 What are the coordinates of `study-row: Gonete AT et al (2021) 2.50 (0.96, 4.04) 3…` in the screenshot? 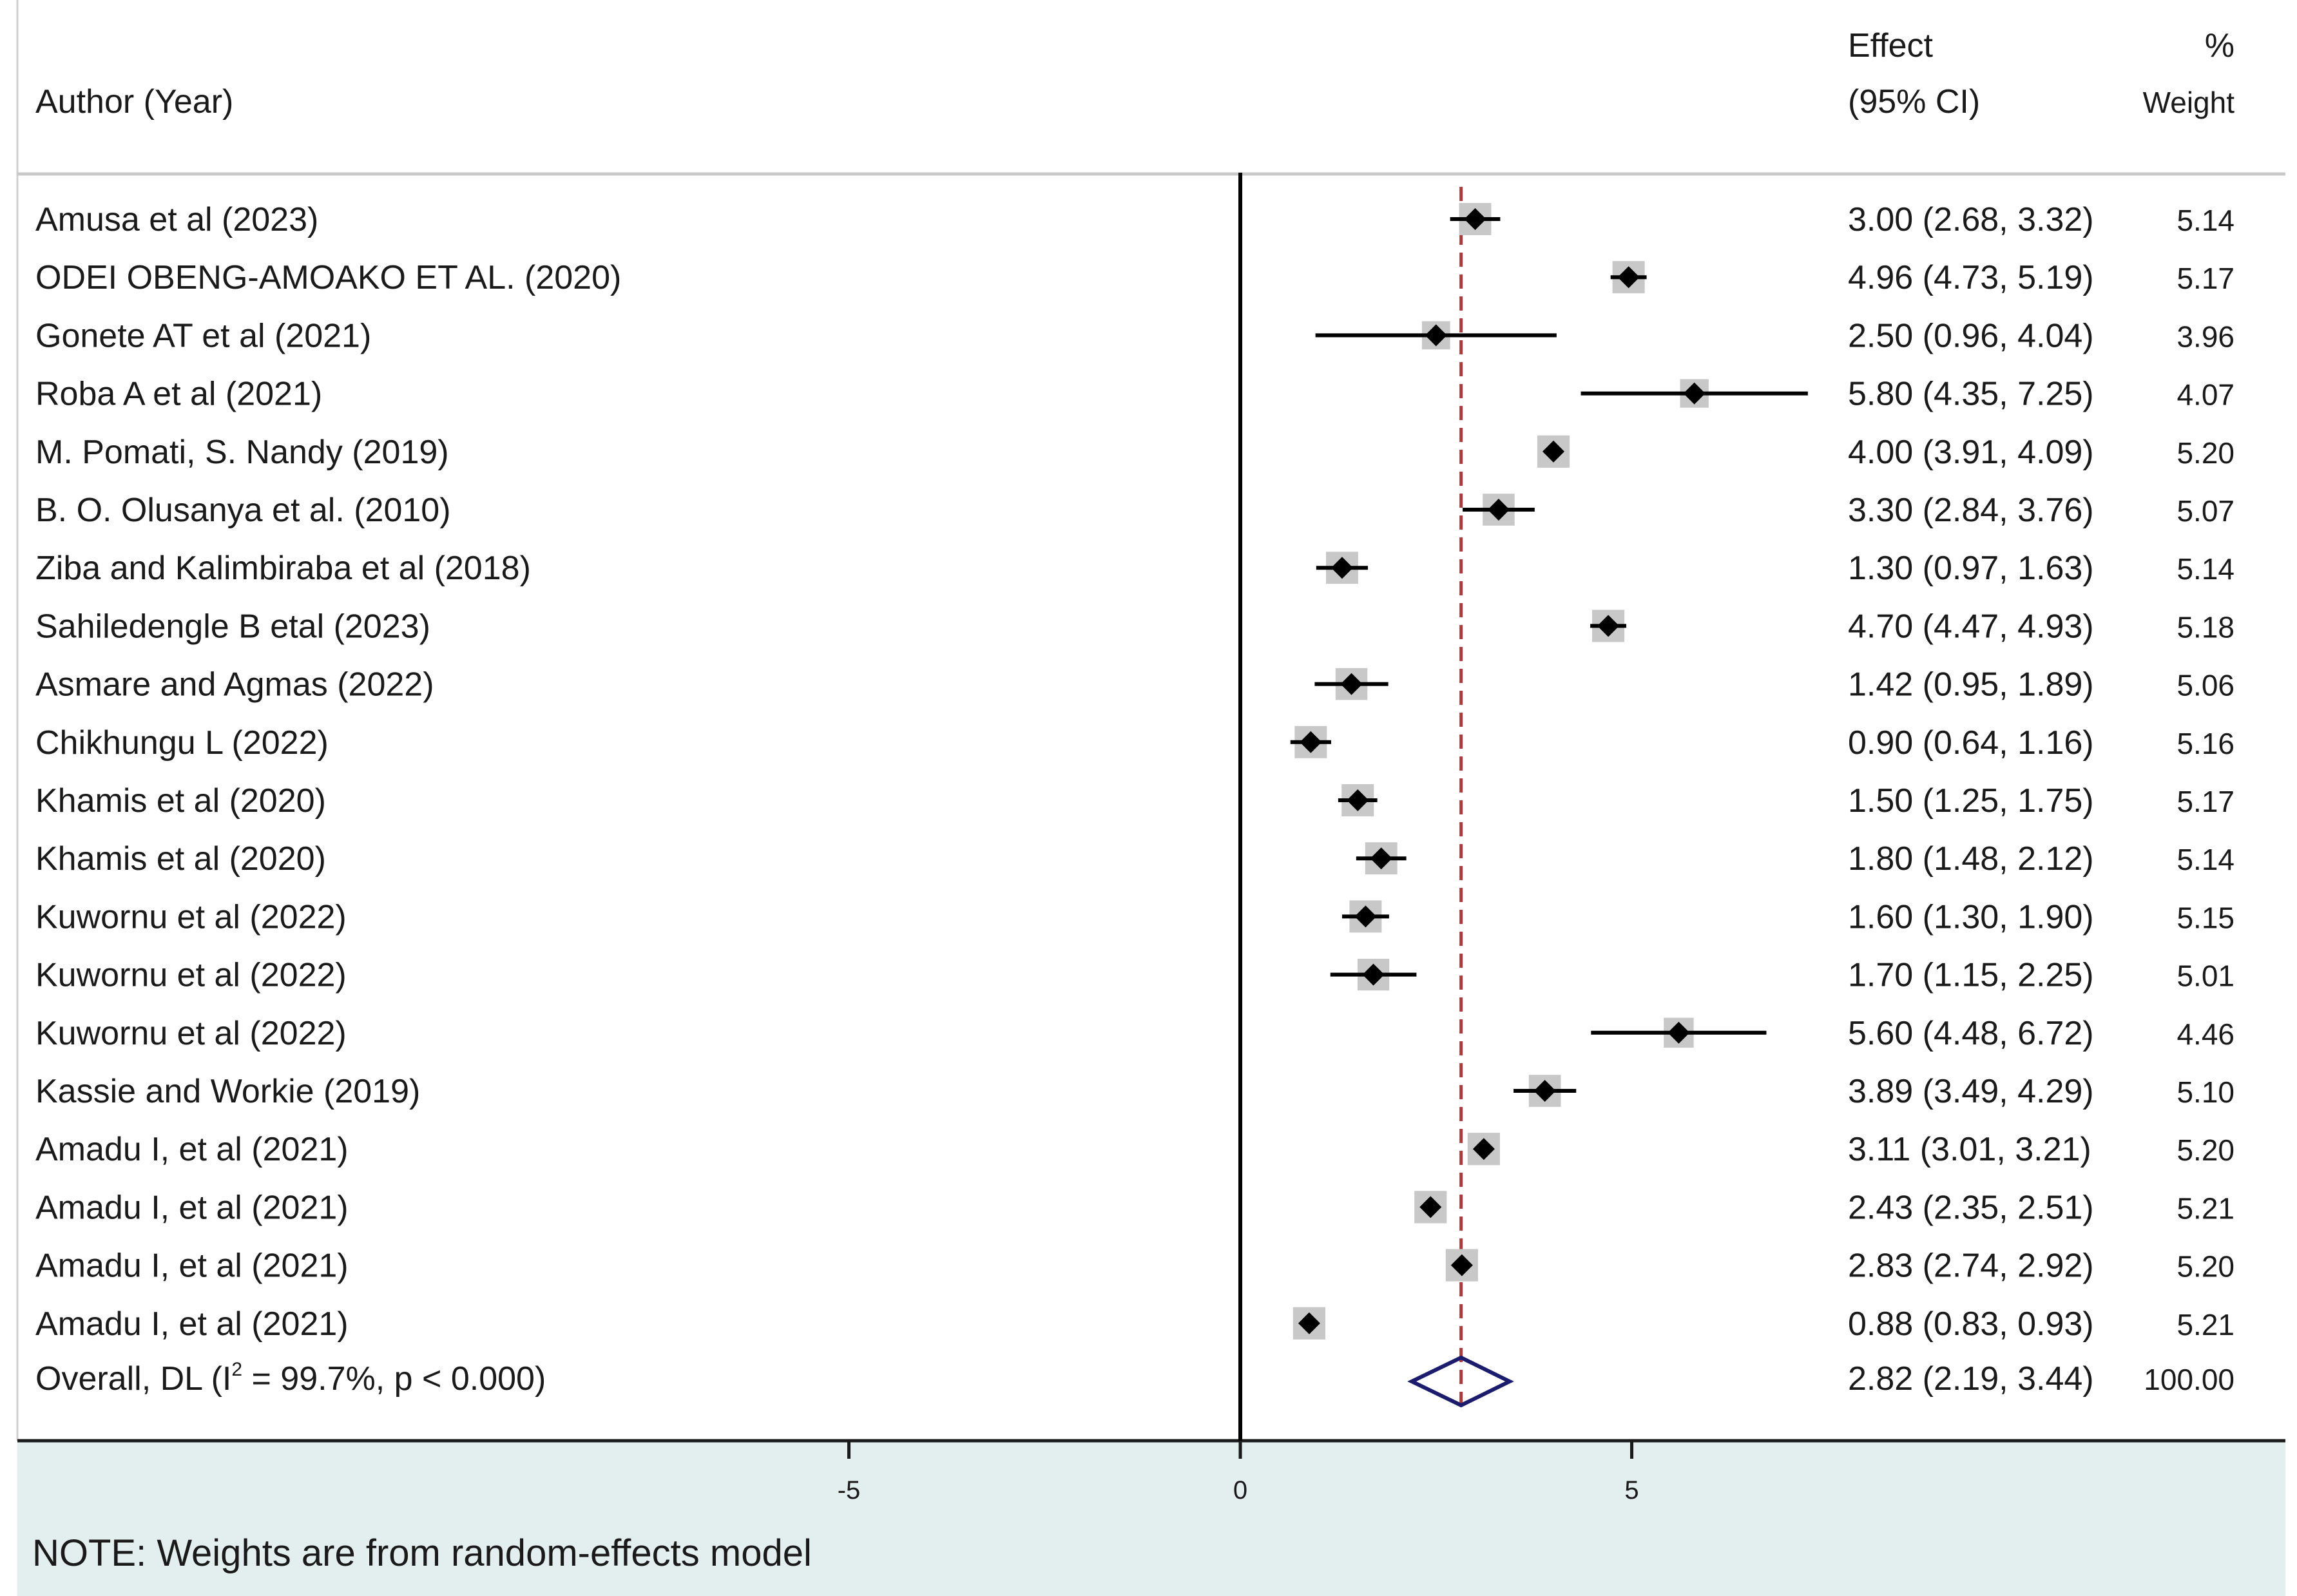 It's located at (1135, 335).